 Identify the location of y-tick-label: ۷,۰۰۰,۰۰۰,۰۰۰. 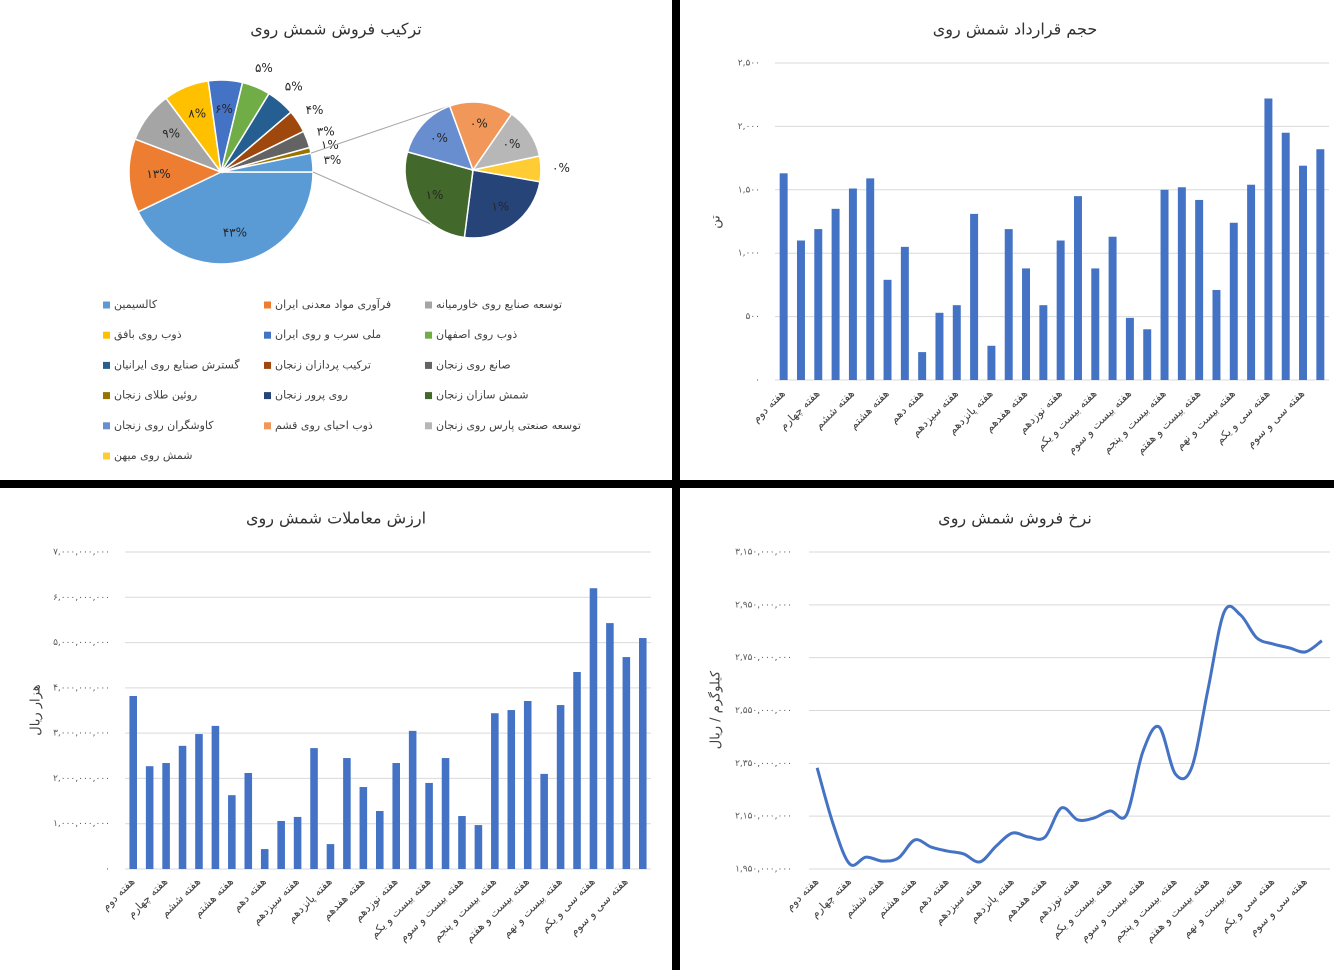
(81, 553).